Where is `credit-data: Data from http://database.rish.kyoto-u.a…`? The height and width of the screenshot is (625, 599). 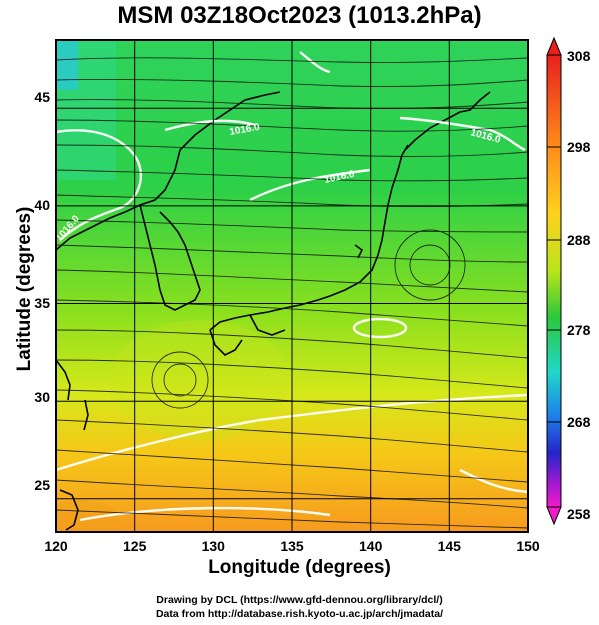 credit-data: Data from http://database.rish.kyoto-u.a… is located at coordinates (299, 614).